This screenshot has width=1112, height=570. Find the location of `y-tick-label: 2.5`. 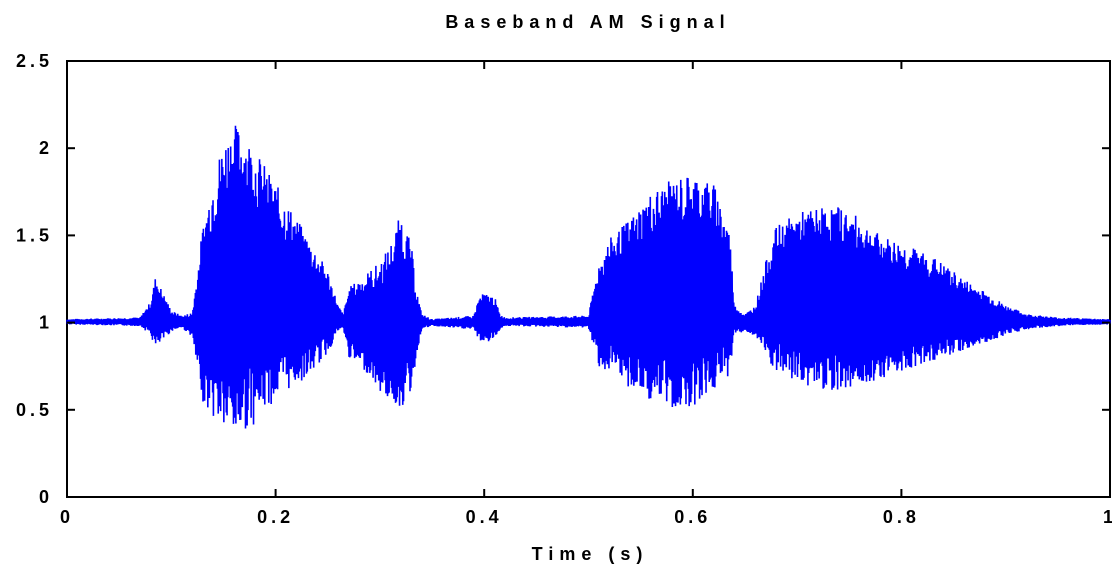

y-tick-label: 2.5 is located at coordinates (34, 61).